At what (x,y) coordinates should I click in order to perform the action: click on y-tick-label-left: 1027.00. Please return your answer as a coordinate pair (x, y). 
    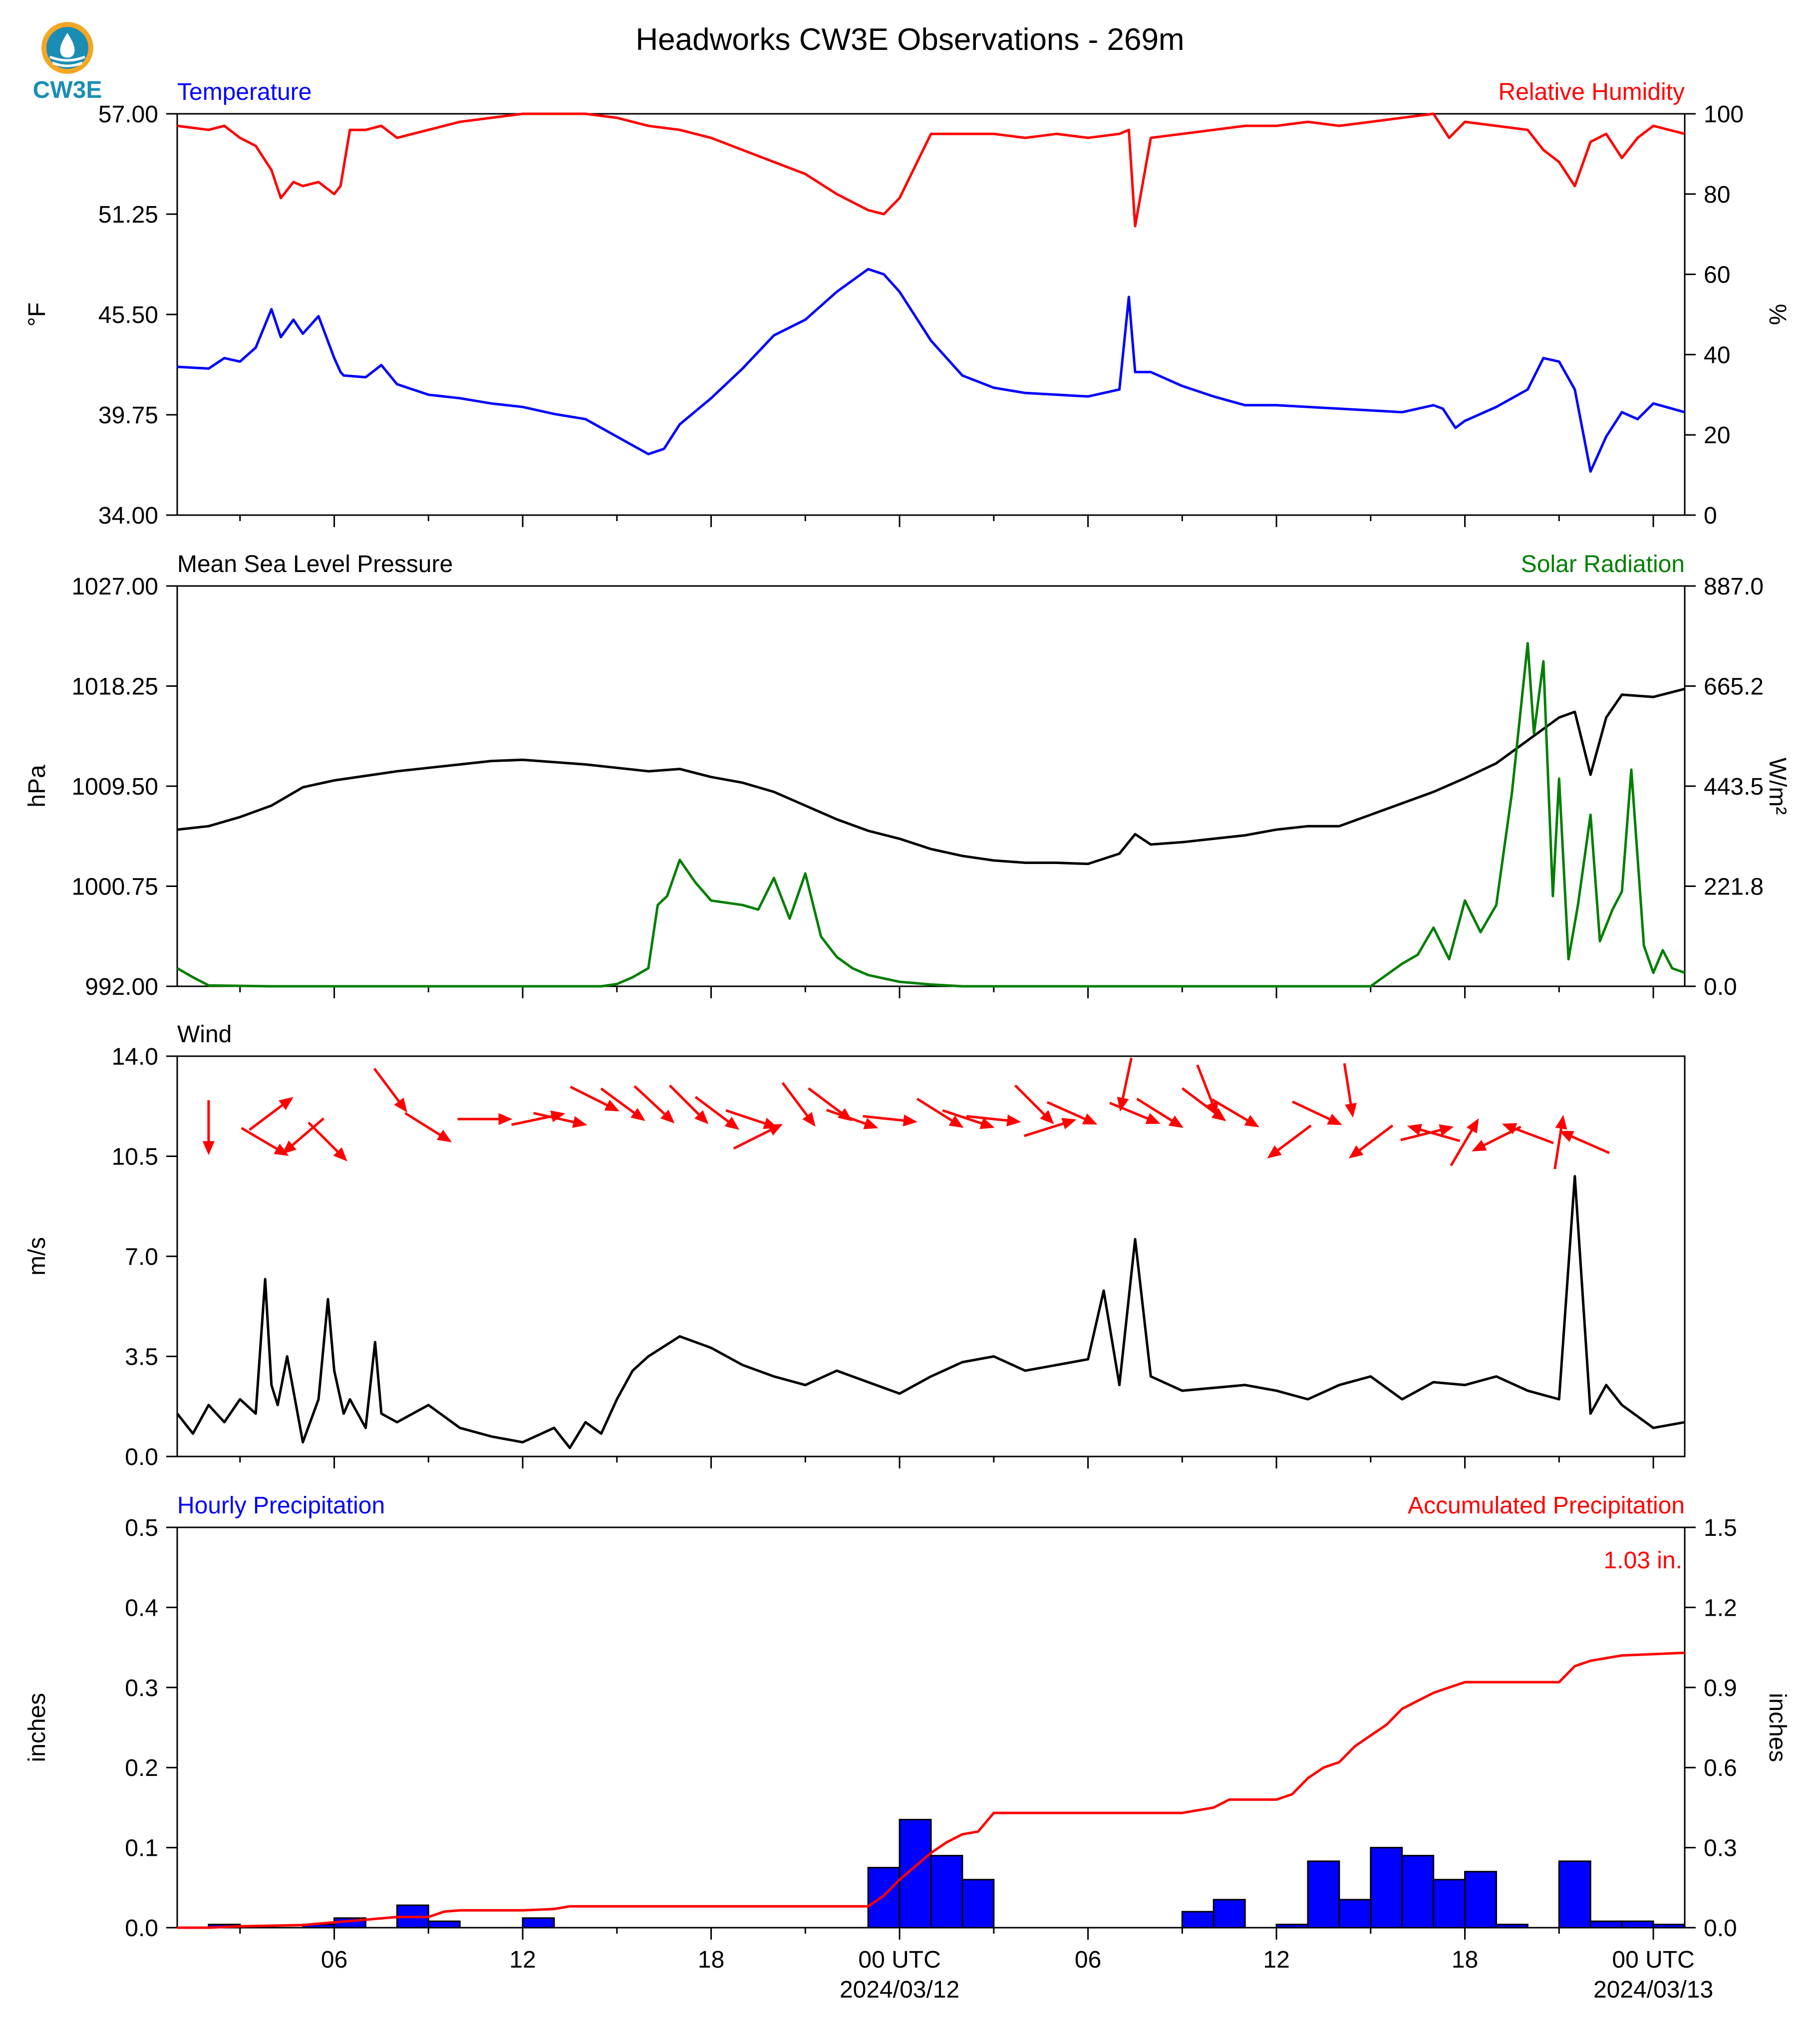
    Looking at the image, I should click on (114, 587).